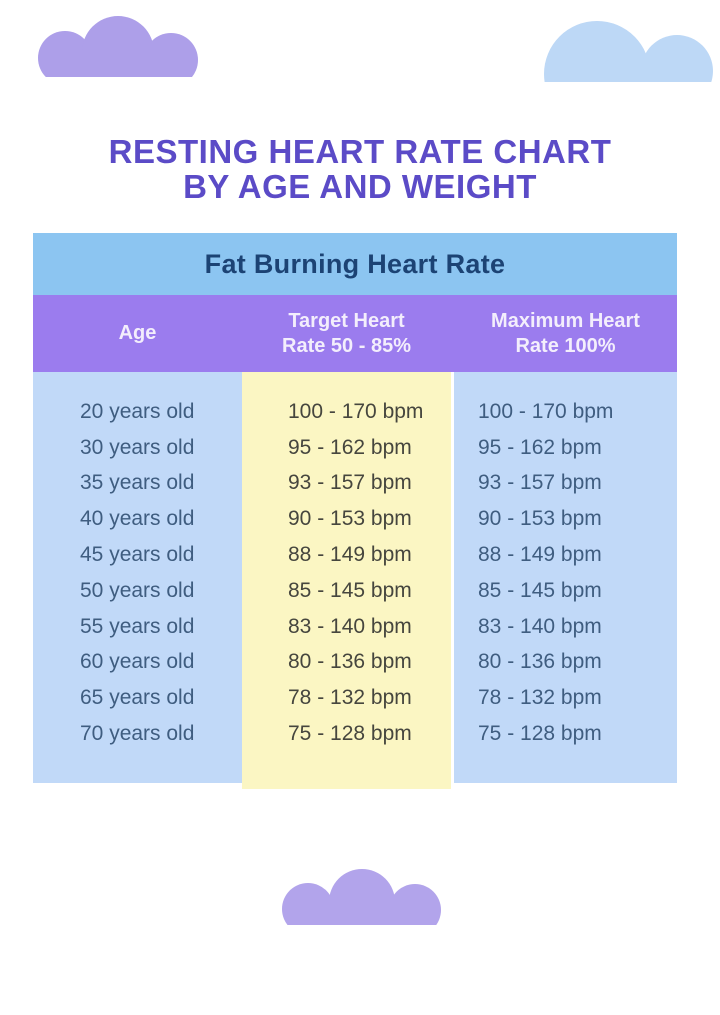 This screenshot has height=1015, width=720. What do you see at coordinates (137, 555) in the screenshot?
I see `table-cell: 45 years old` at bounding box center [137, 555].